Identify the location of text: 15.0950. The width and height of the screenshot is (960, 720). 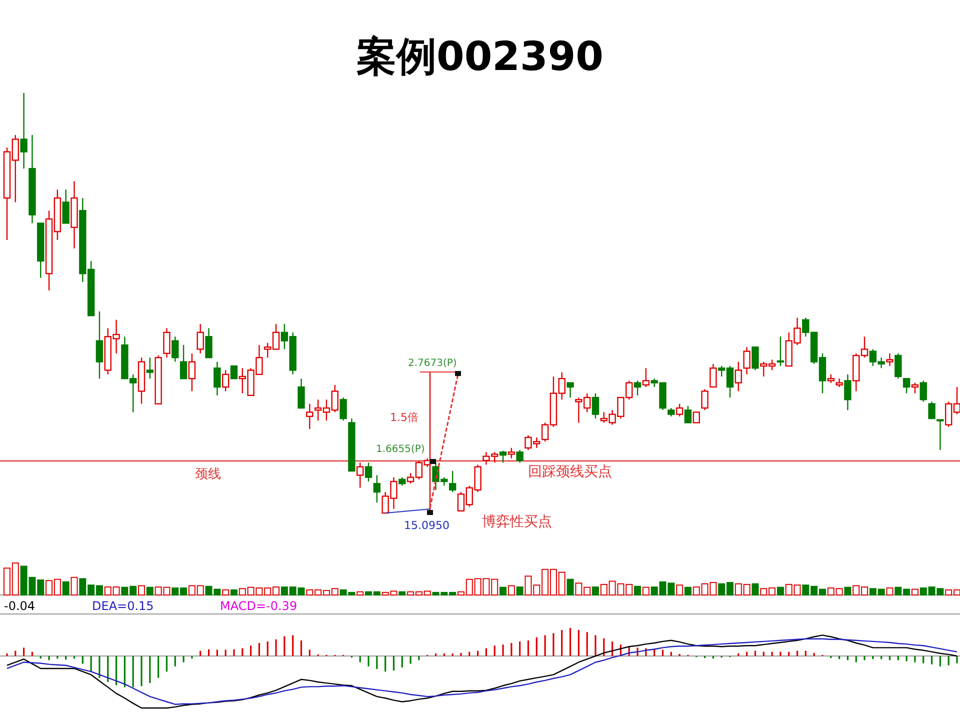
(427, 525).